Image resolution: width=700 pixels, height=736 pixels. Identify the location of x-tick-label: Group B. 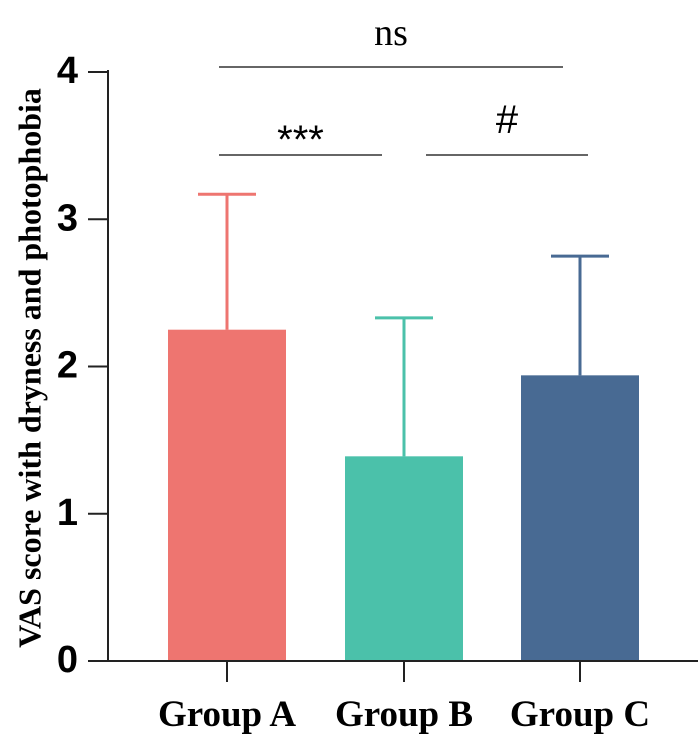
(404, 714).